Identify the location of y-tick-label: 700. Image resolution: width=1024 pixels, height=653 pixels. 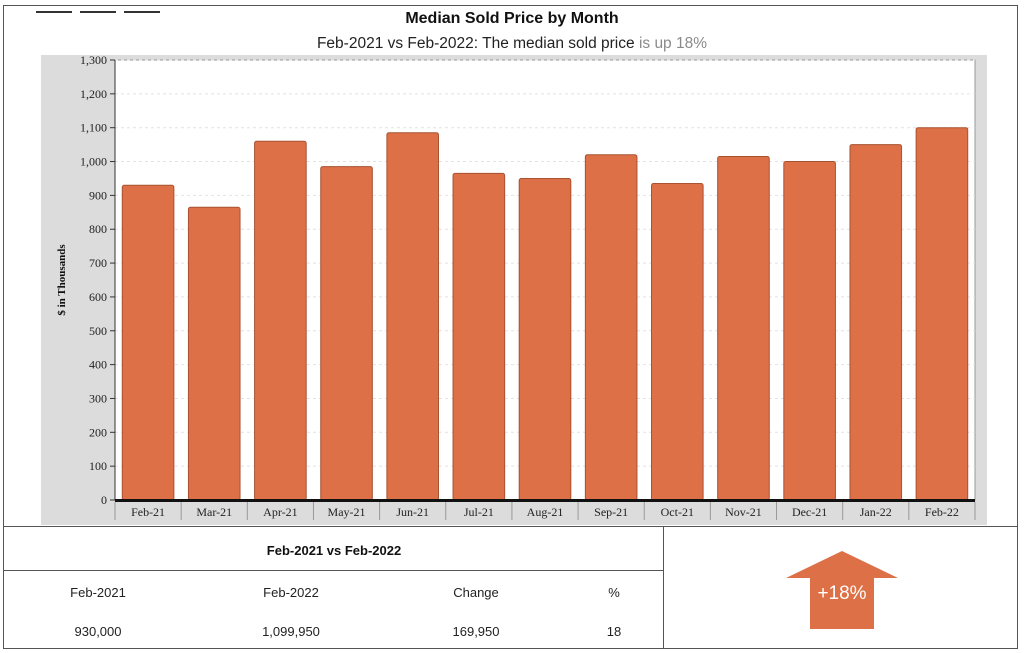
(98, 263).